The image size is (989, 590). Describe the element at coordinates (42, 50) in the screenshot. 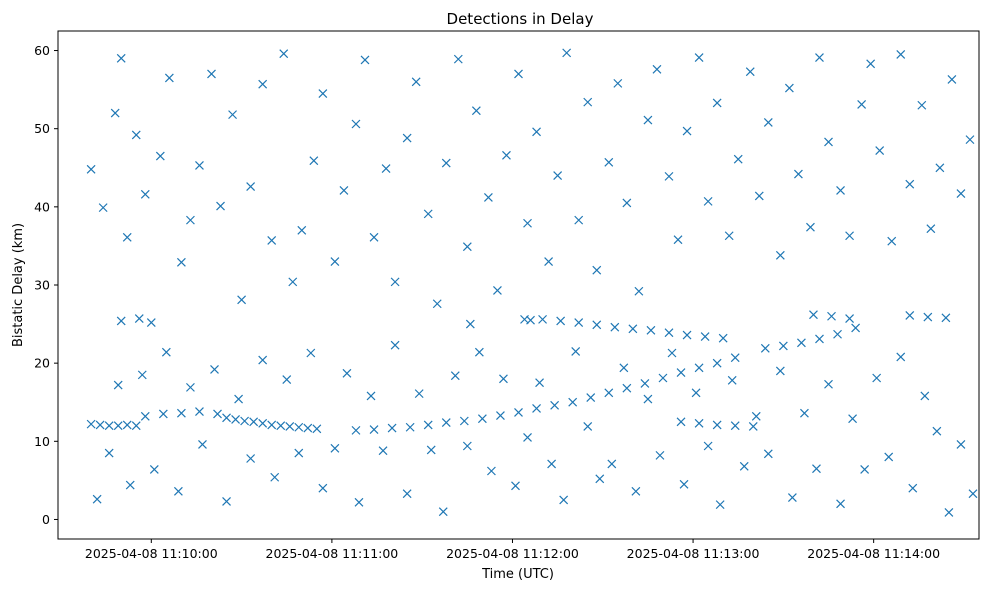

I see `y-tick-label: 60` at that location.